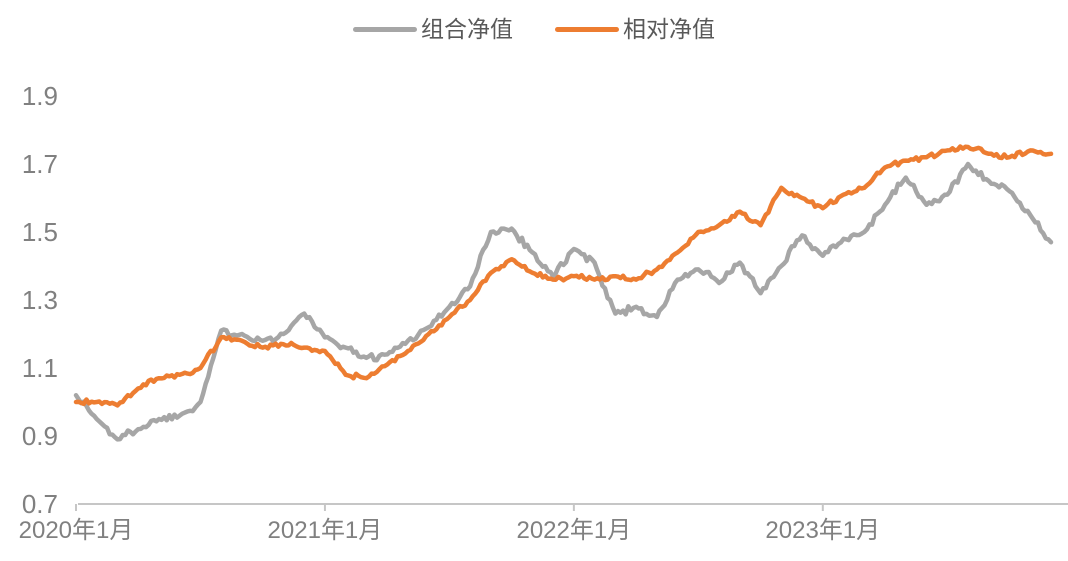 The height and width of the screenshot is (561, 1068). I want to click on legend-swatch-relative, so click(587, 29).